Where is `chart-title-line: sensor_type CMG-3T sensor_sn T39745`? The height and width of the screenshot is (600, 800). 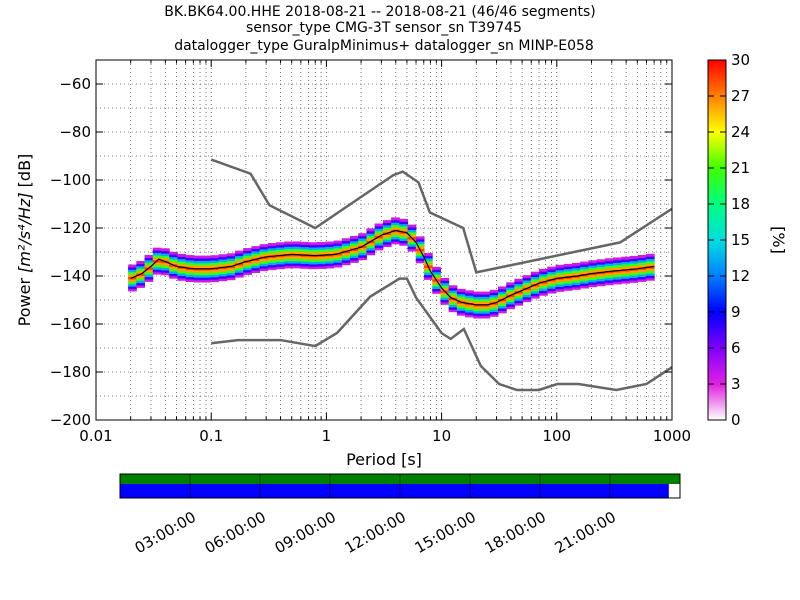
chart-title-line: sensor_type CMG-3T sensor_sn T39745 is located at coordinates (384, 28).